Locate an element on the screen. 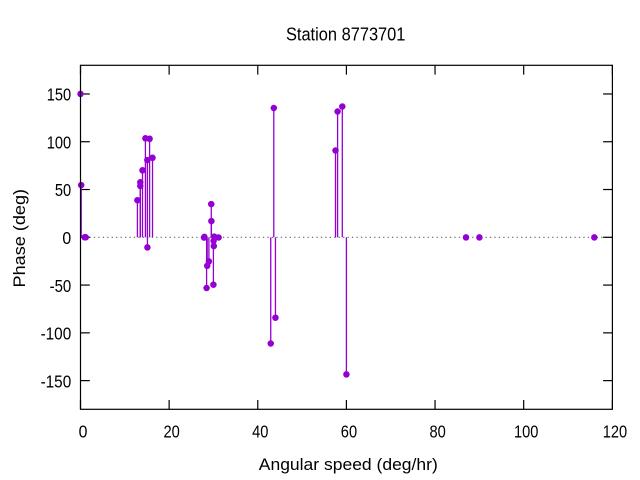 This screenshot has width=640, height=480. svg-text: Phase (deg) is located at coordinates (19, 238).